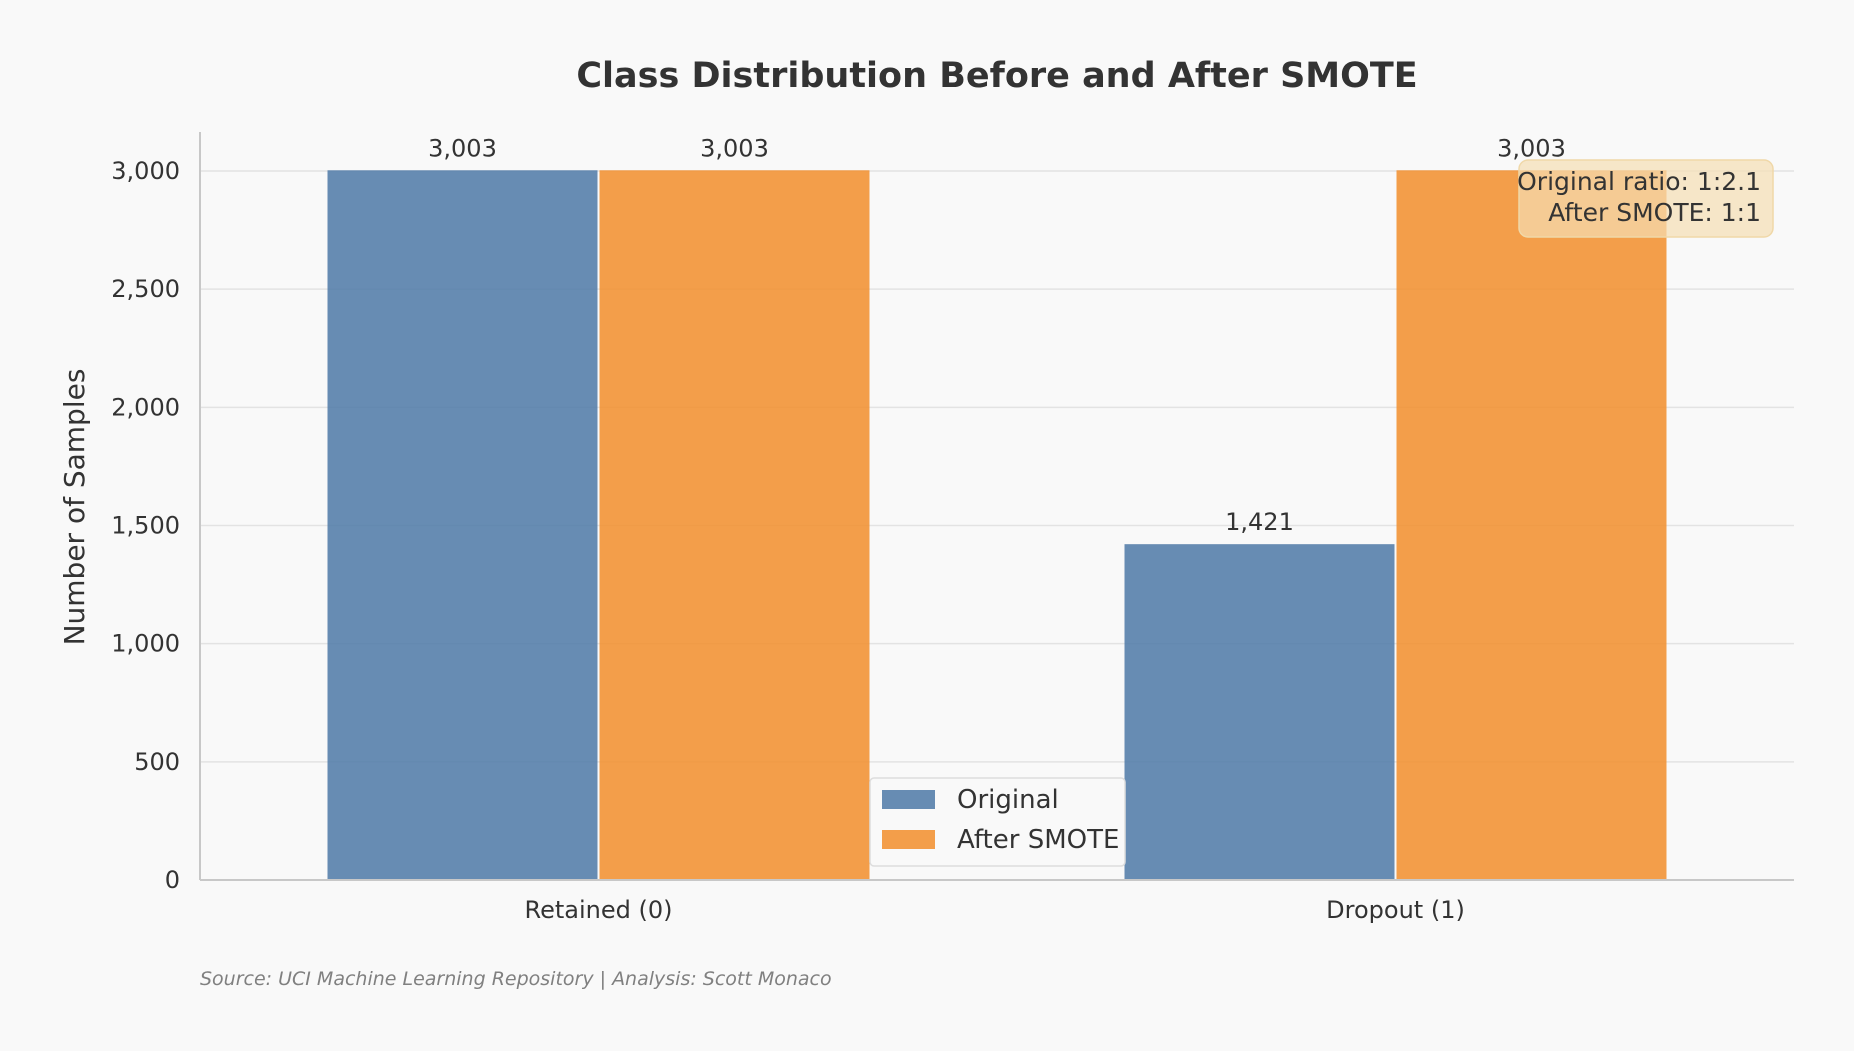  Describe the element at coordinates (908, 799) in the screenshot. I see `legend-swatch-original` at that location.